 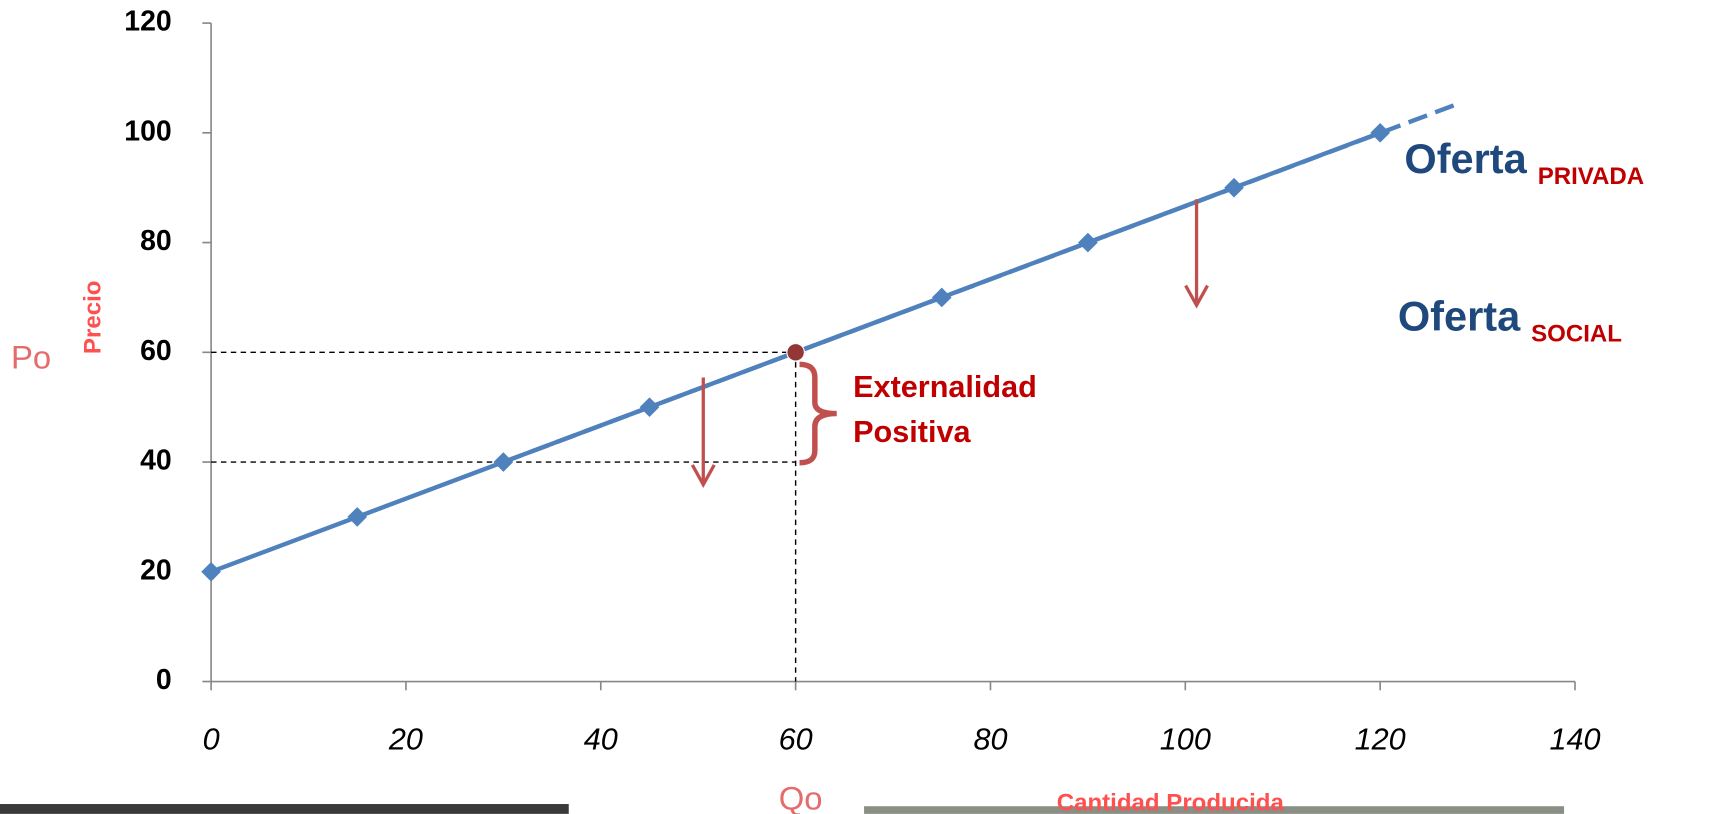 I want to click on label-sub: SOCIAL, so click(x=1576, y=333).